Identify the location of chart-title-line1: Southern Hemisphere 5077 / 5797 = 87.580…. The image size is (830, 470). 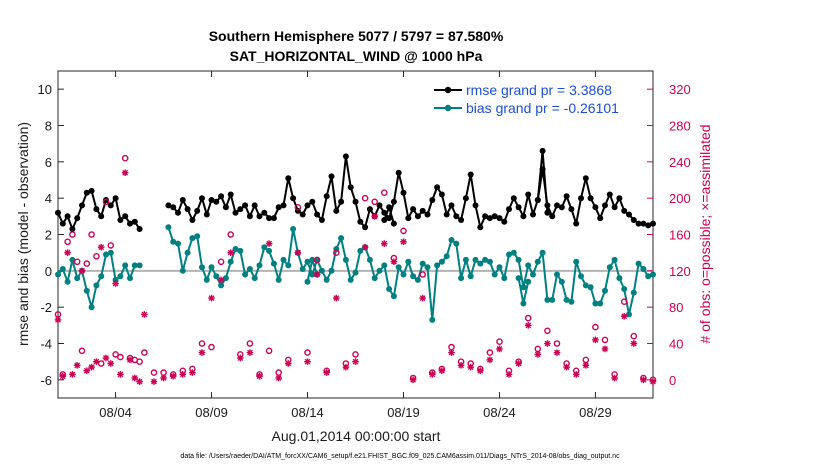
(356, 36).